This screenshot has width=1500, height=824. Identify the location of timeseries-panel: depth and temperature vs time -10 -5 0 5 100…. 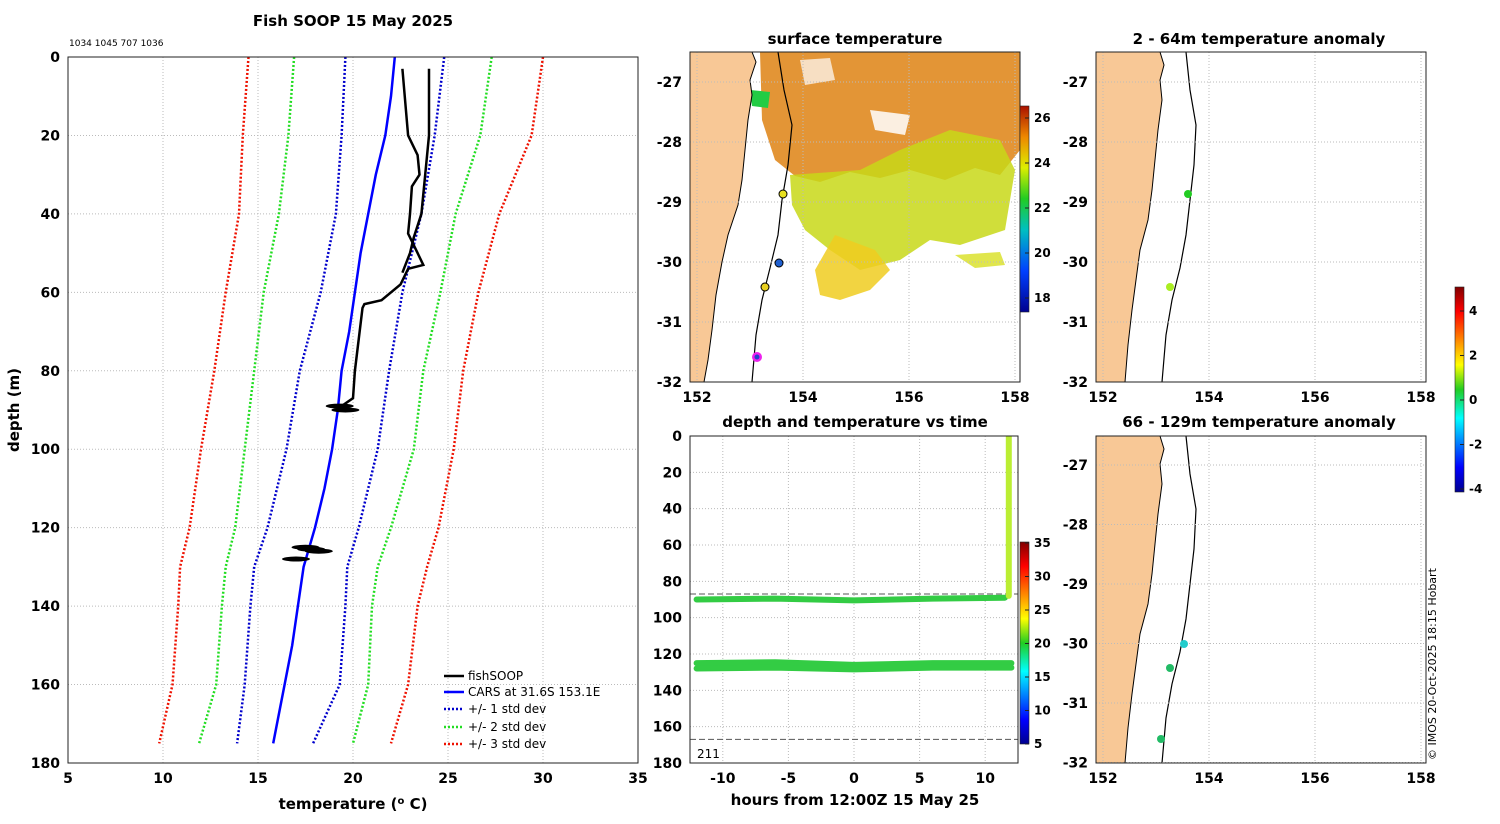
(852, 611).